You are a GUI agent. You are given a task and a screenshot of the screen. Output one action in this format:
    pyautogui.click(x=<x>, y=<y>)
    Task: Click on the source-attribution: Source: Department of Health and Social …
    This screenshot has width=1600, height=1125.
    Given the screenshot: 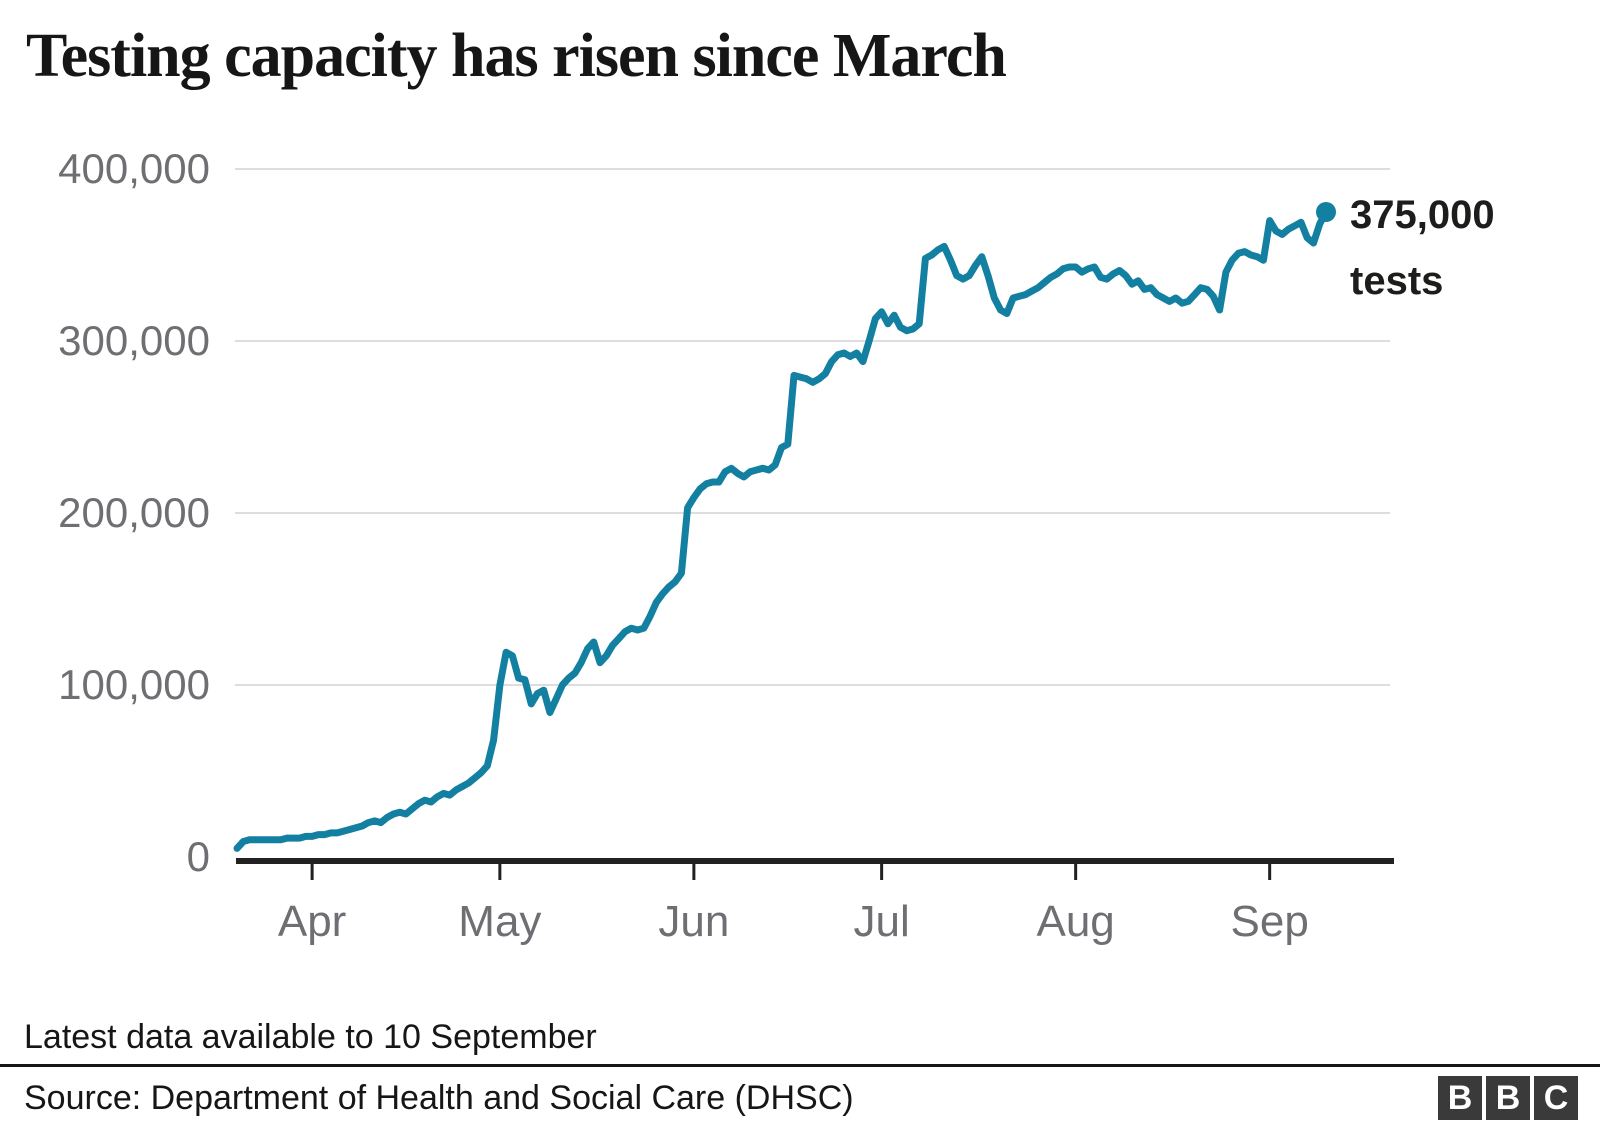 What is the action you would take?
    pyautogui.click(x=439, y=1098)
    